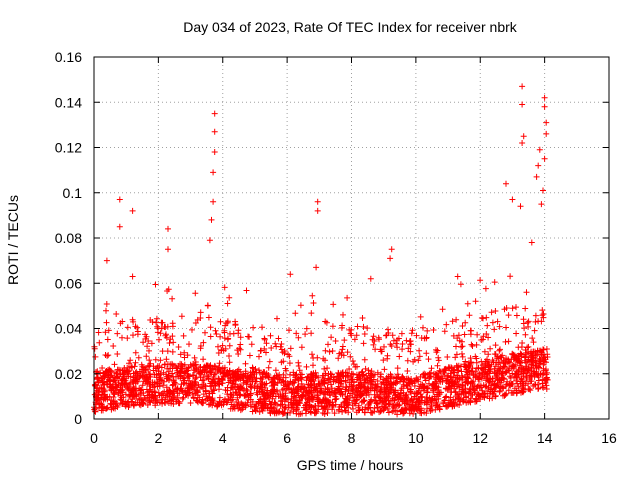  I want to click on x-tick-label: 14, so click(545, 438).